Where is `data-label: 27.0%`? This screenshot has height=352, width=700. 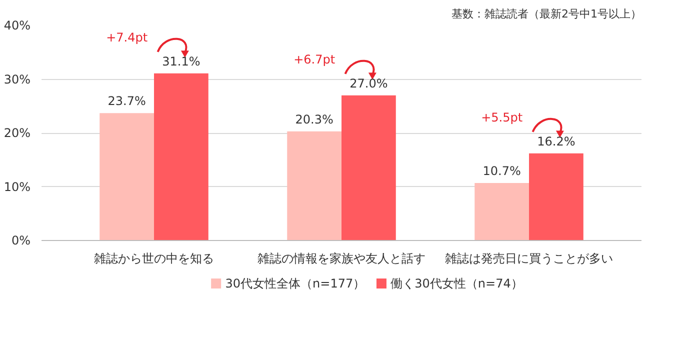 data-label: 27.0% is located at coordinates (369, 83).